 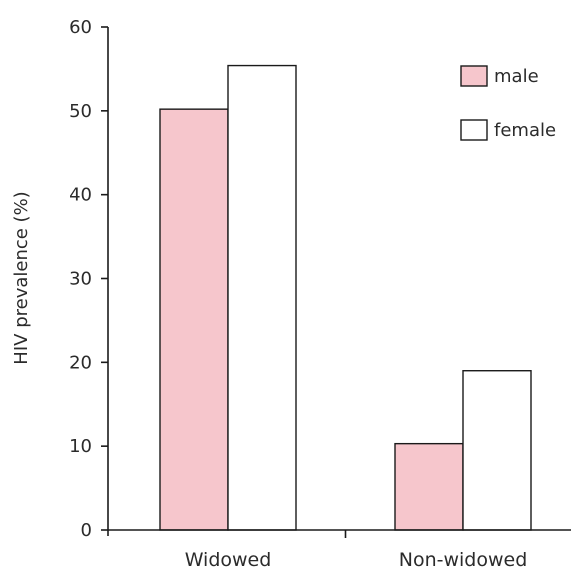 What do you see at coordinates (463, 560) in the screenshot?
I see `x-category-label: Non-widowed` at bounding box center [463, 560].